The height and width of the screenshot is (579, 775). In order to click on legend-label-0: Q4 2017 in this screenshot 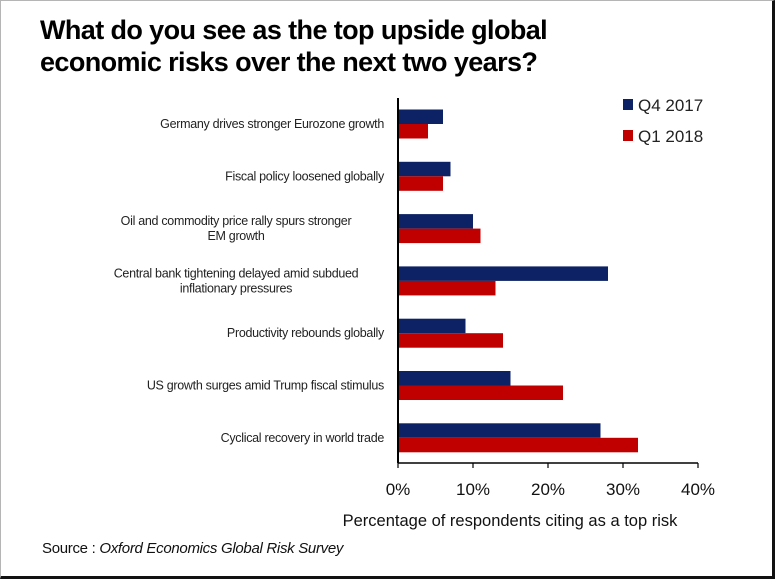, I will do `click(670, 105)`.